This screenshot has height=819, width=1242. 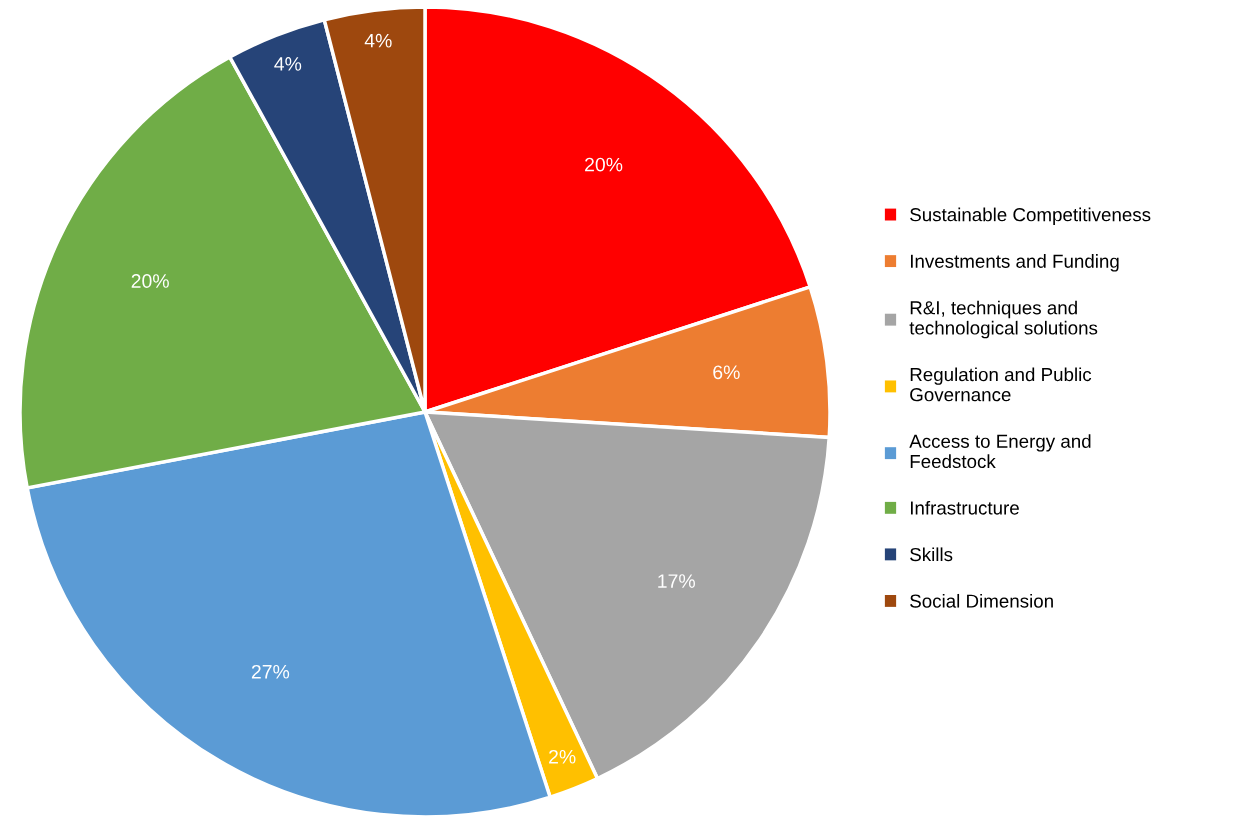 What do you see at coordinates (964, 507) in the screenshot?
I see `legend-label: Infrastructure` at bounding box center [964, 507].